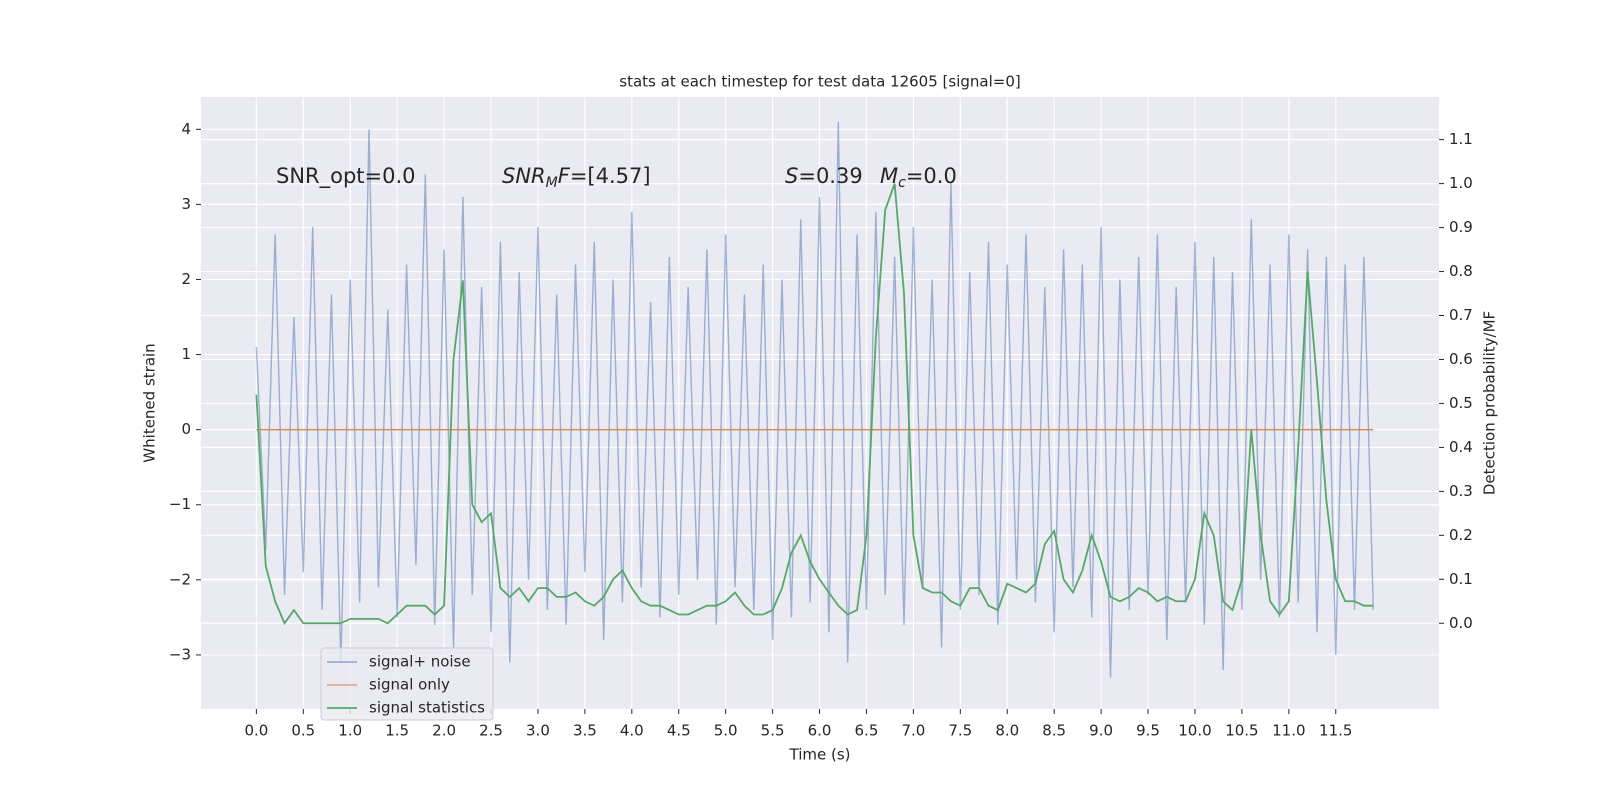 The image size is (1600, 800). I want to click on annotation-part: S, so click(791, 176).